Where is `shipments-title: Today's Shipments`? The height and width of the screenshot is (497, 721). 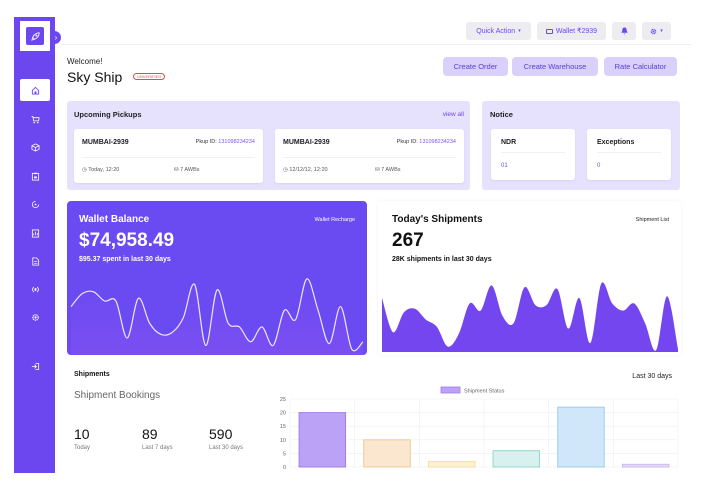
shipments-title: Today's Shipments is located at coordinates (437, 219).